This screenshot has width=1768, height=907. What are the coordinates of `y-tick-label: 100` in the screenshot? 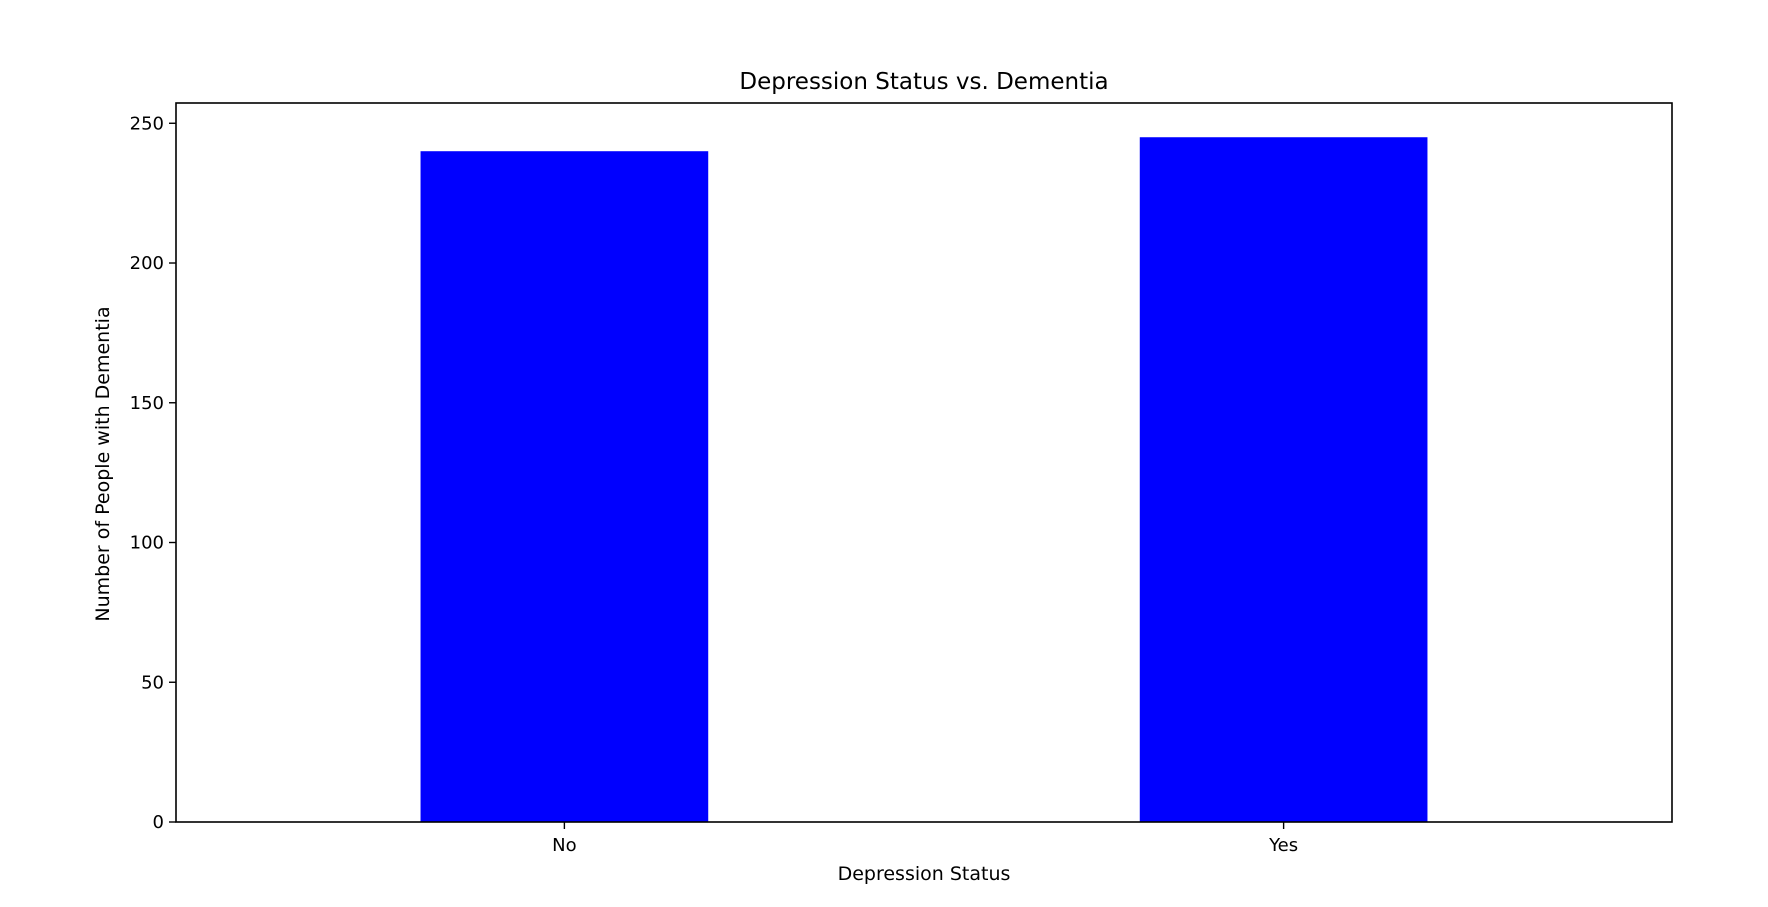 It's located at (147, 543).